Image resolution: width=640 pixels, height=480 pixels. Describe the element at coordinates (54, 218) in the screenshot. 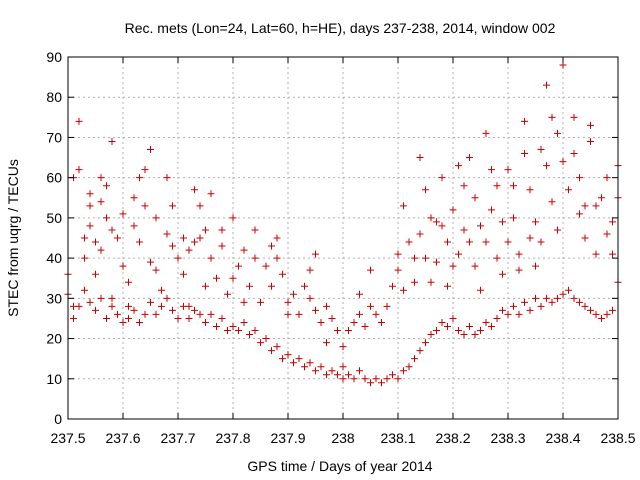

I see `y-tick-label: 50` at that location.